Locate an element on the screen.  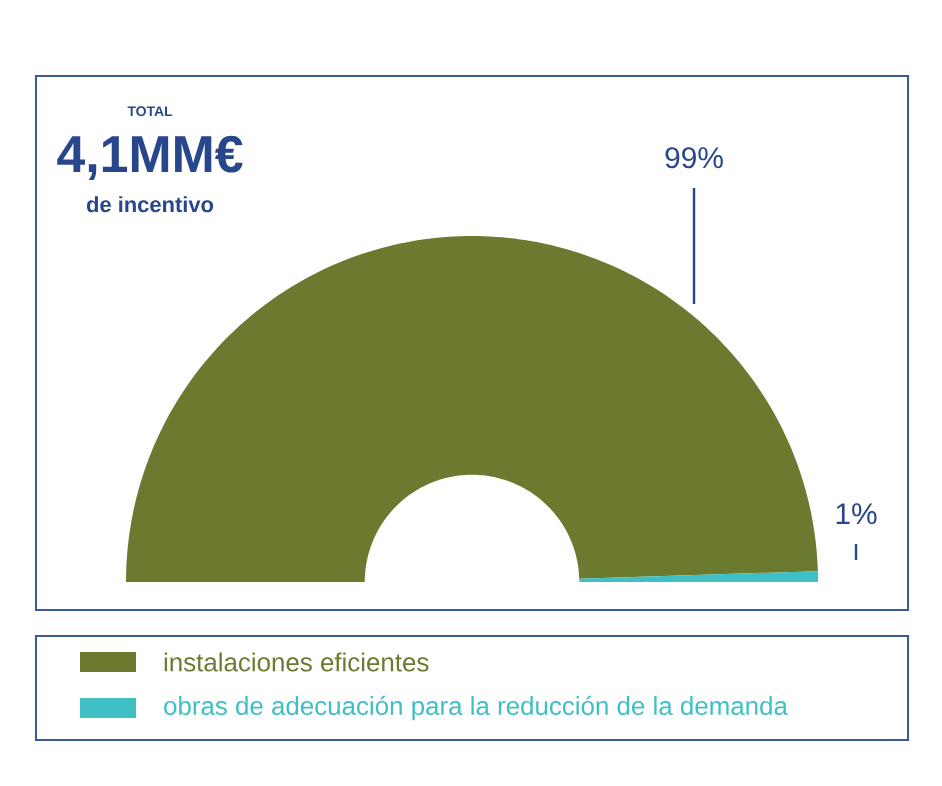
data-label: 99% is located at coordinates (694, 158).